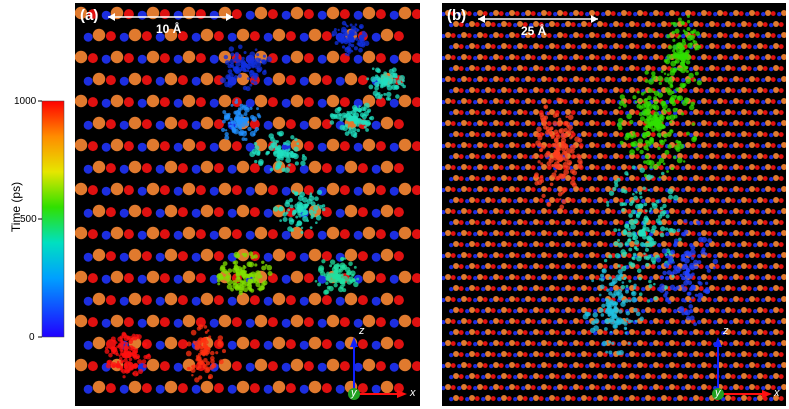 This screenshot has width=789, height=409. I want to click on panel-a-scale-label: 10 Å, so click(168, 29).